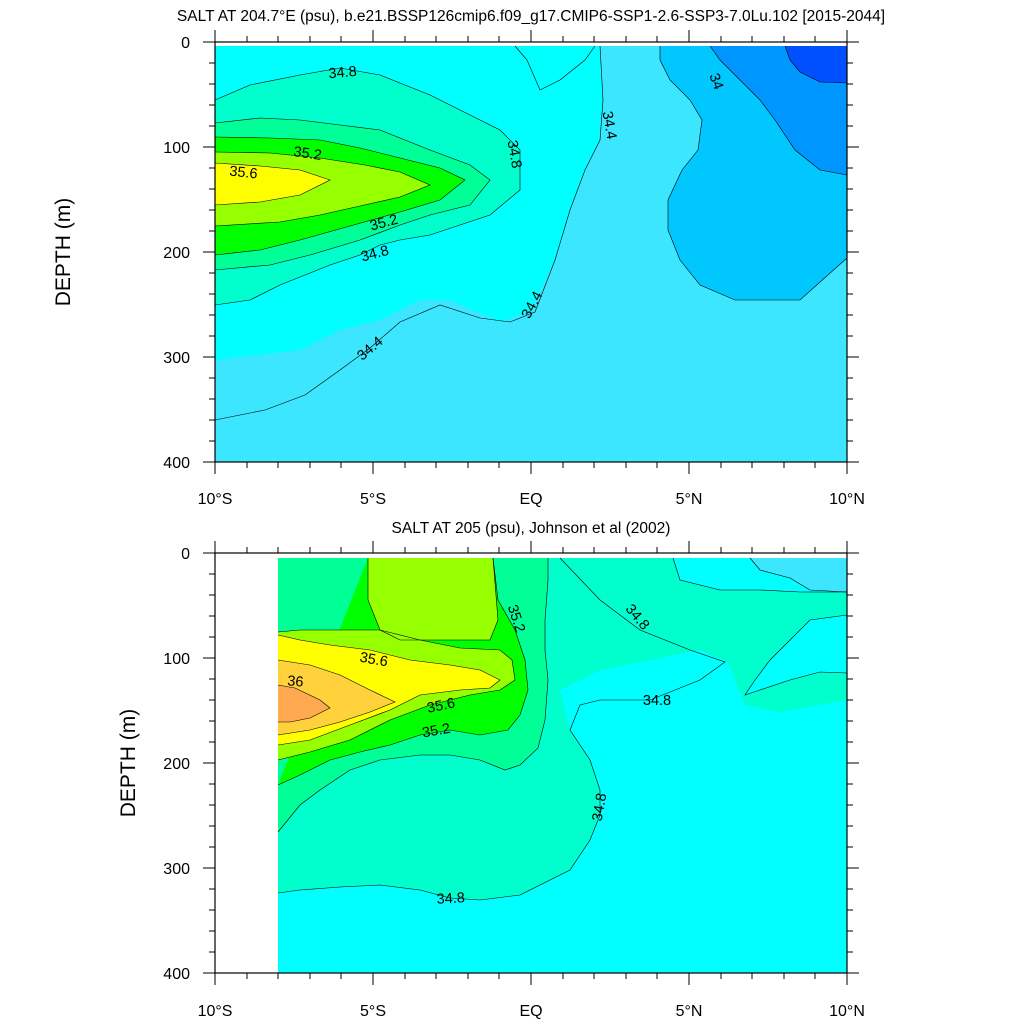 Image resolution: width=1024 pixels, height=1024 pixels. I want to click on bottom-y-tick-labels: 0 100 200 300 400, so click(176, 764).